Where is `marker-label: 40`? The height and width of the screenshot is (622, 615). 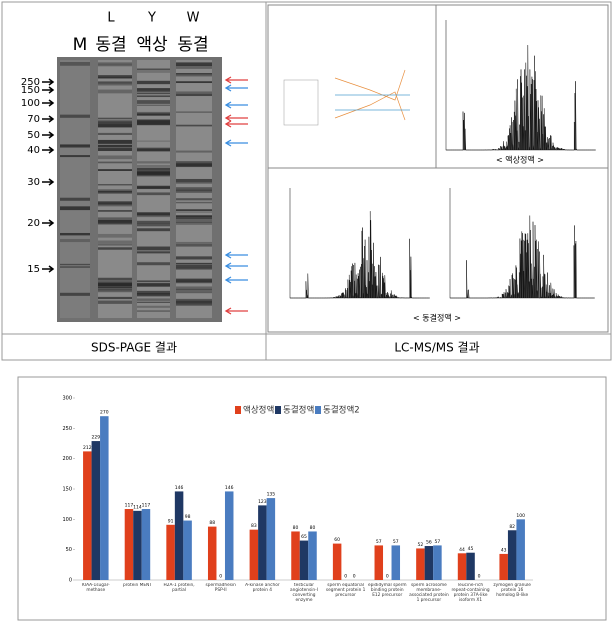
marker-label: 40 is located at coordinates (33, 150).